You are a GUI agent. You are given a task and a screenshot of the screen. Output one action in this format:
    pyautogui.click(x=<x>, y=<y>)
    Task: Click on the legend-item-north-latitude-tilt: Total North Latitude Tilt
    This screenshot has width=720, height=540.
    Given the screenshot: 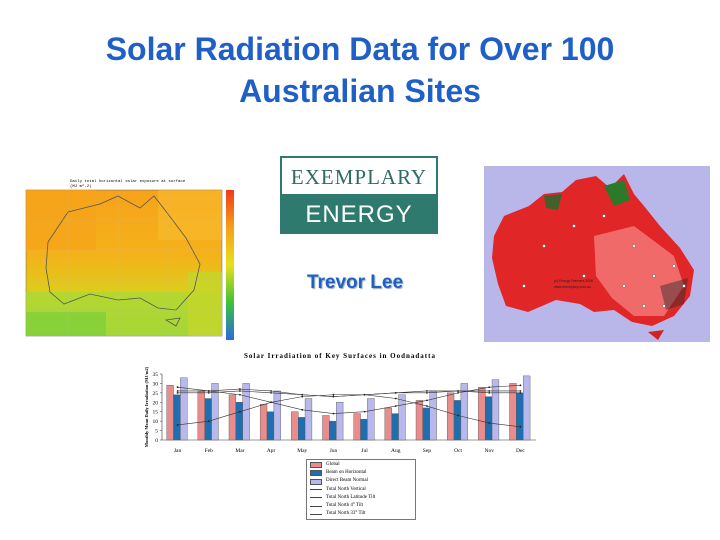 What is the action you would take?
    pyautogui.click(x=361, y=498)
    